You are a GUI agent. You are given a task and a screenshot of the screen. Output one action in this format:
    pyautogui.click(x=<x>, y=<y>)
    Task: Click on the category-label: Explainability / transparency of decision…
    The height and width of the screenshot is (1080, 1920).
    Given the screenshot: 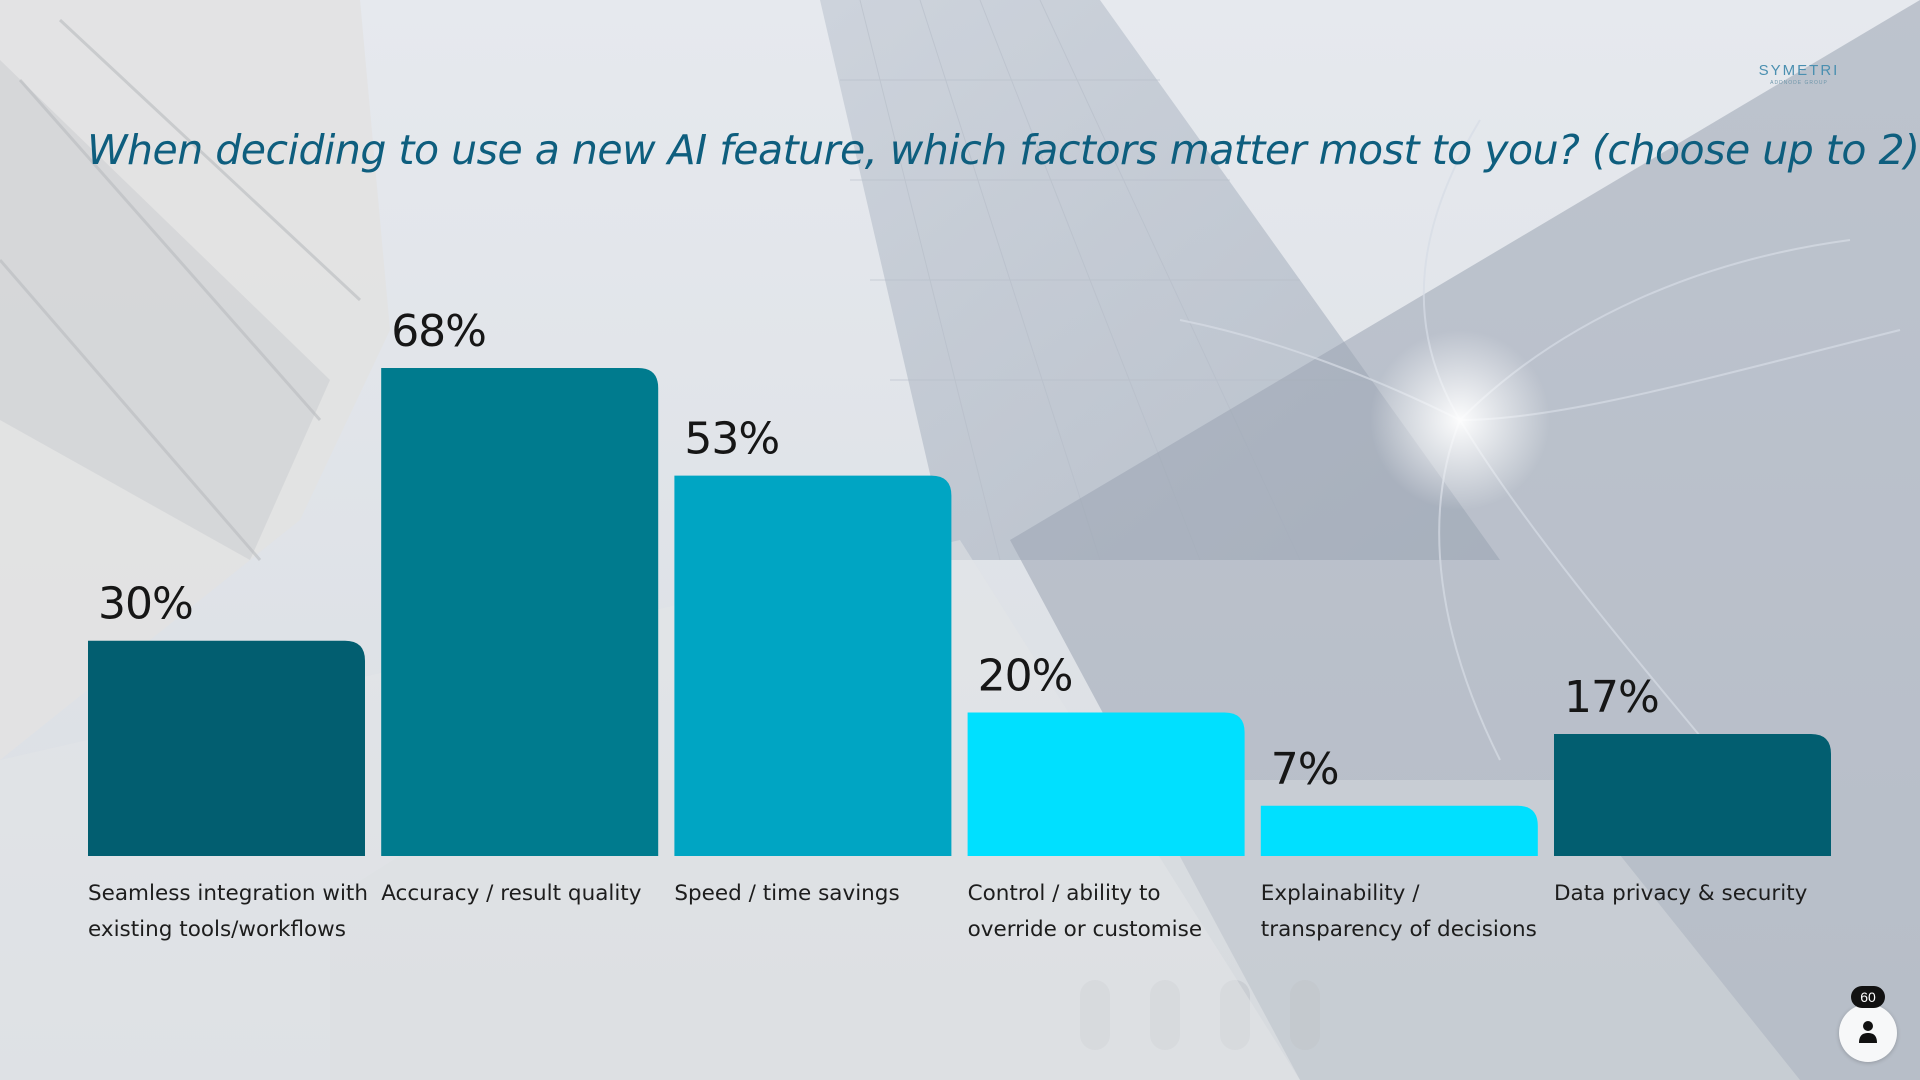 What is the action you would take?
    pyautogui.click(x=1406, y=912)
    